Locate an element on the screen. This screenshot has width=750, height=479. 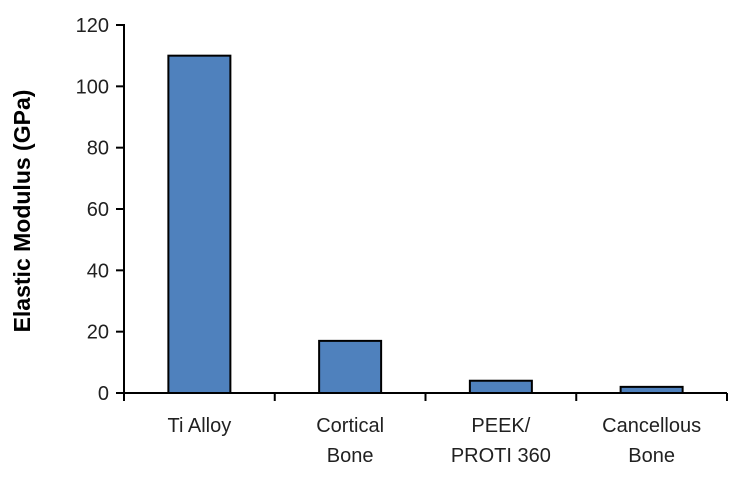
y-tick-label: 120 is located at coordinates (92, 26).